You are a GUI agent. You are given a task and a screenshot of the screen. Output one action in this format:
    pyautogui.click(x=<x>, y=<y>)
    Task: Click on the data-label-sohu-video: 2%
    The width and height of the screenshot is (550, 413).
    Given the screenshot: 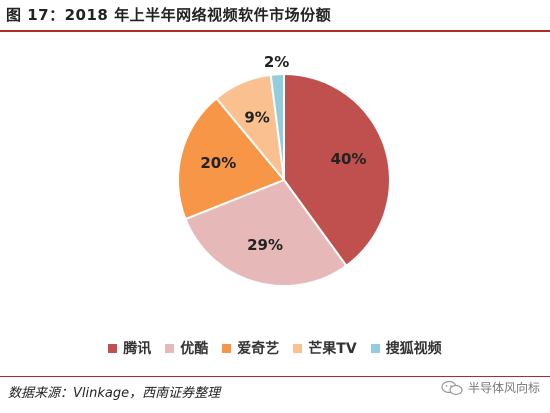 What is the action you would take?
    pyautogui.click(x=276, y=62)
    